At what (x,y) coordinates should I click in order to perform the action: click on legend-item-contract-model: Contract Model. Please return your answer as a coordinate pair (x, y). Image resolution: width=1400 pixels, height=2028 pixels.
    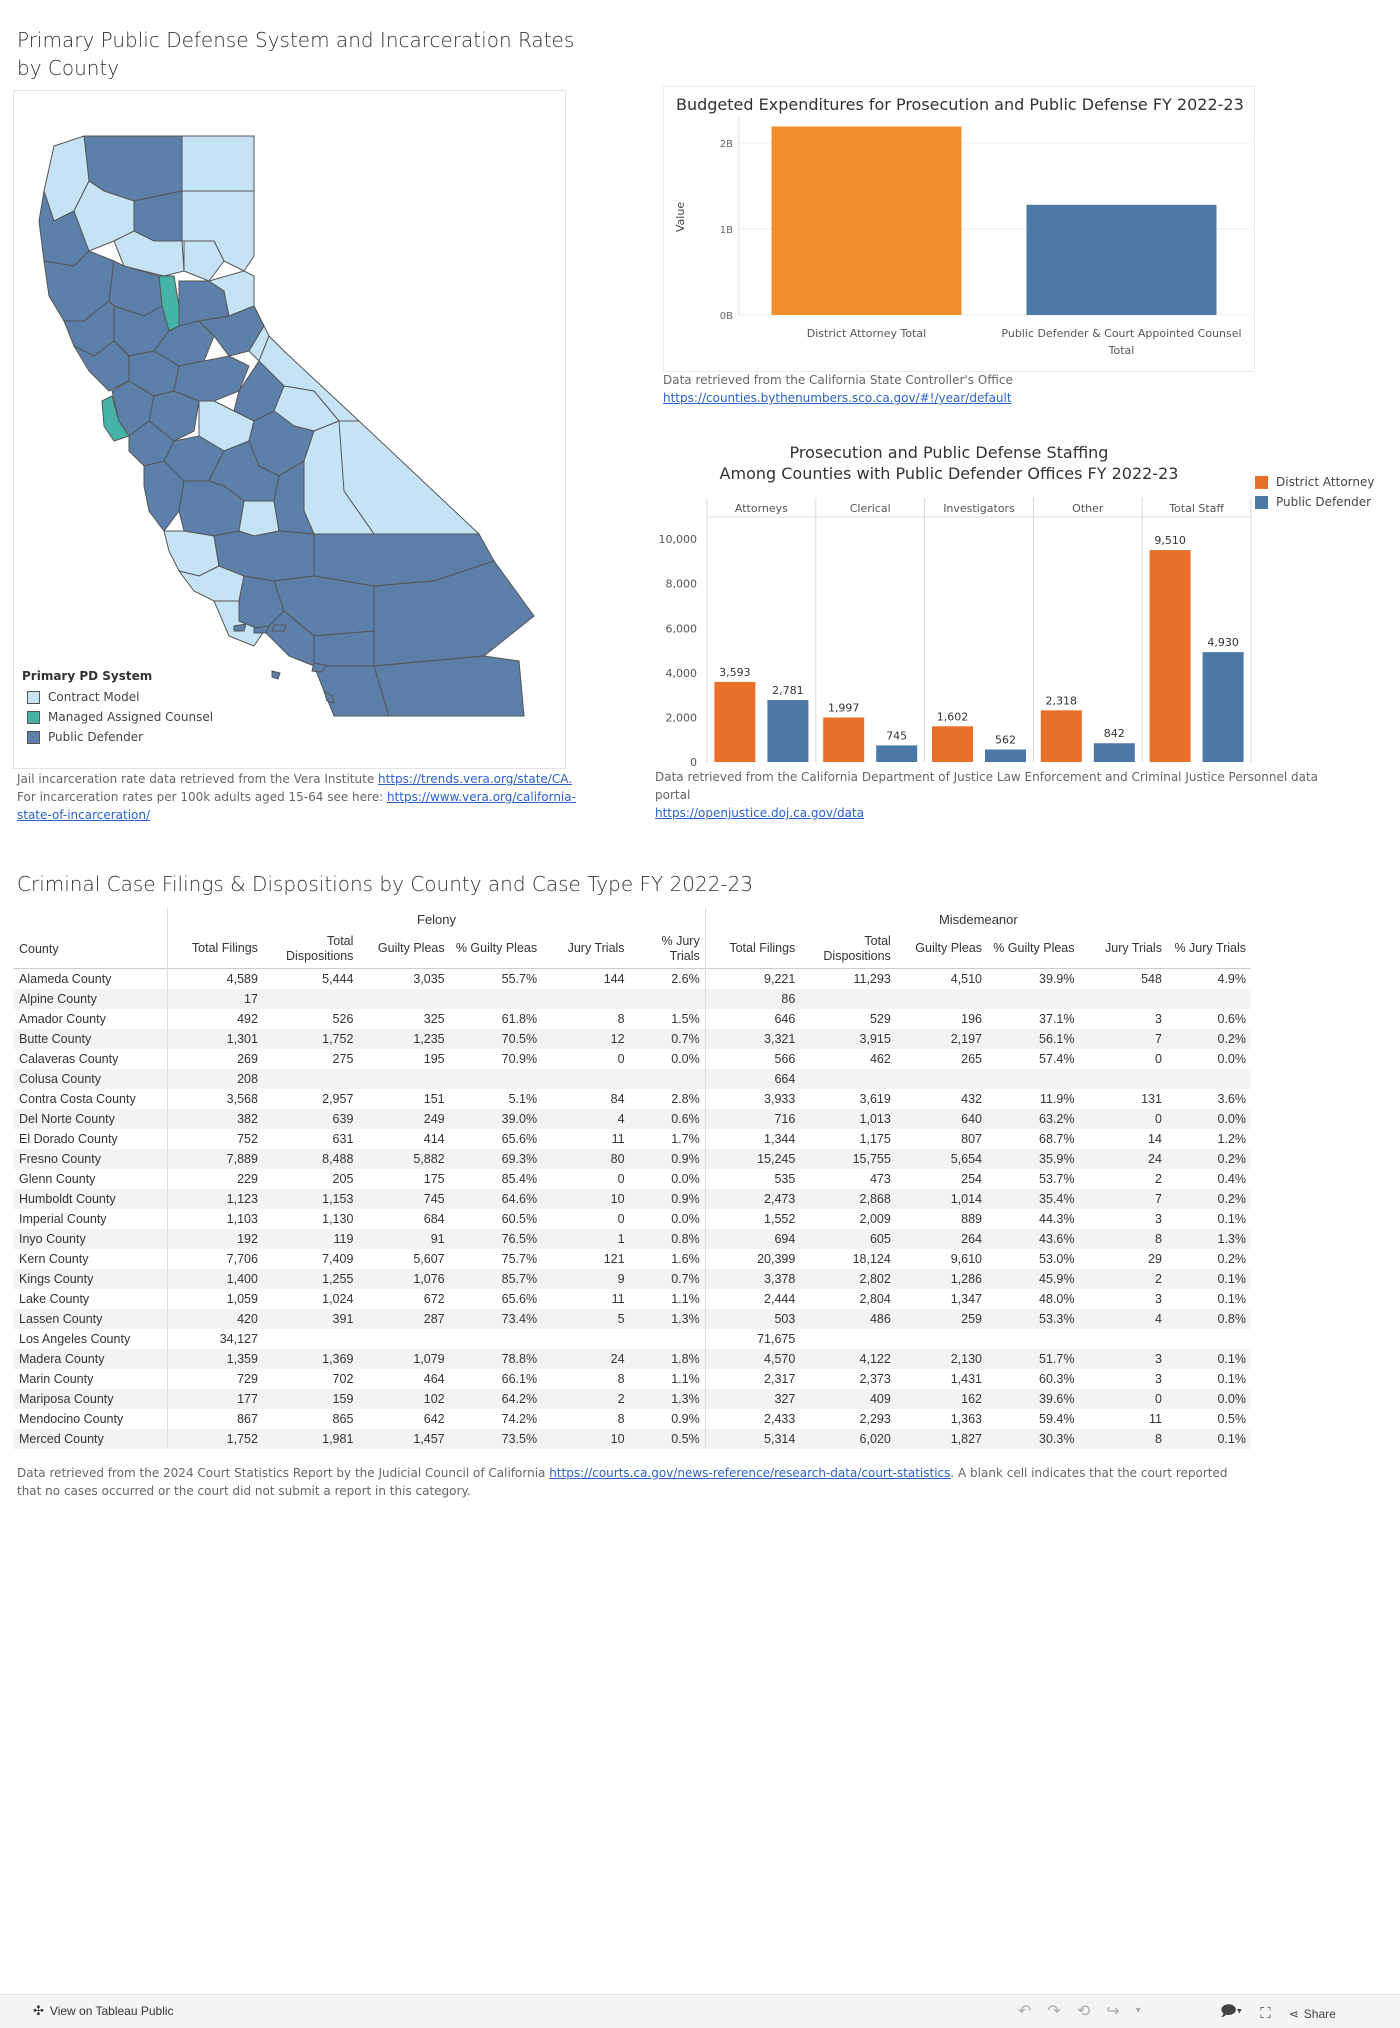
    Looking at the image, I should click on (120, 697).